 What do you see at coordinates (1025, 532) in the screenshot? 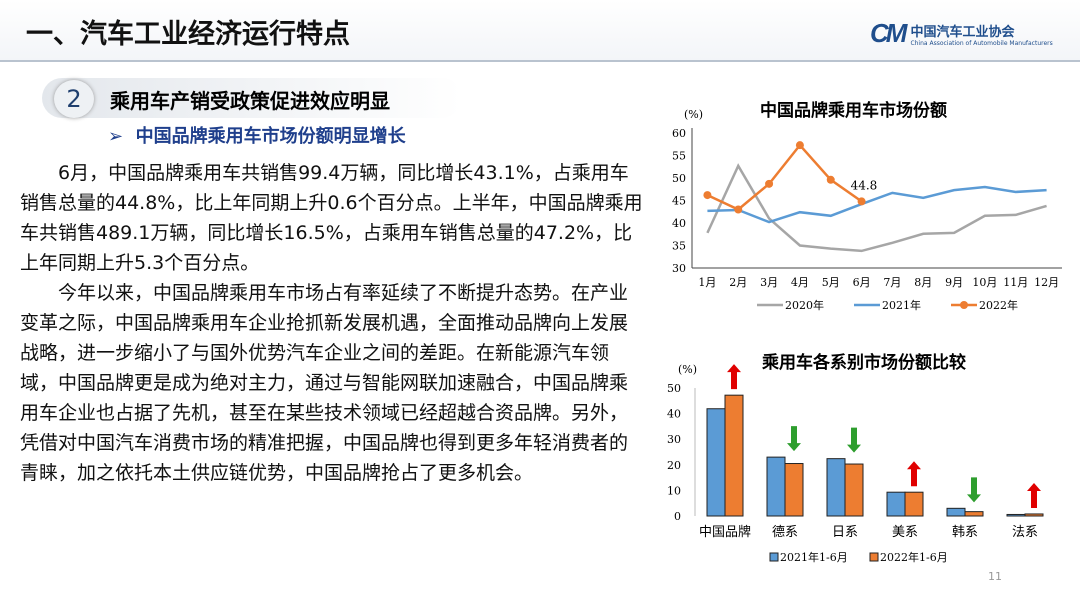
I see `x-tick-label: 法系` at bounding box center [1025, 532].